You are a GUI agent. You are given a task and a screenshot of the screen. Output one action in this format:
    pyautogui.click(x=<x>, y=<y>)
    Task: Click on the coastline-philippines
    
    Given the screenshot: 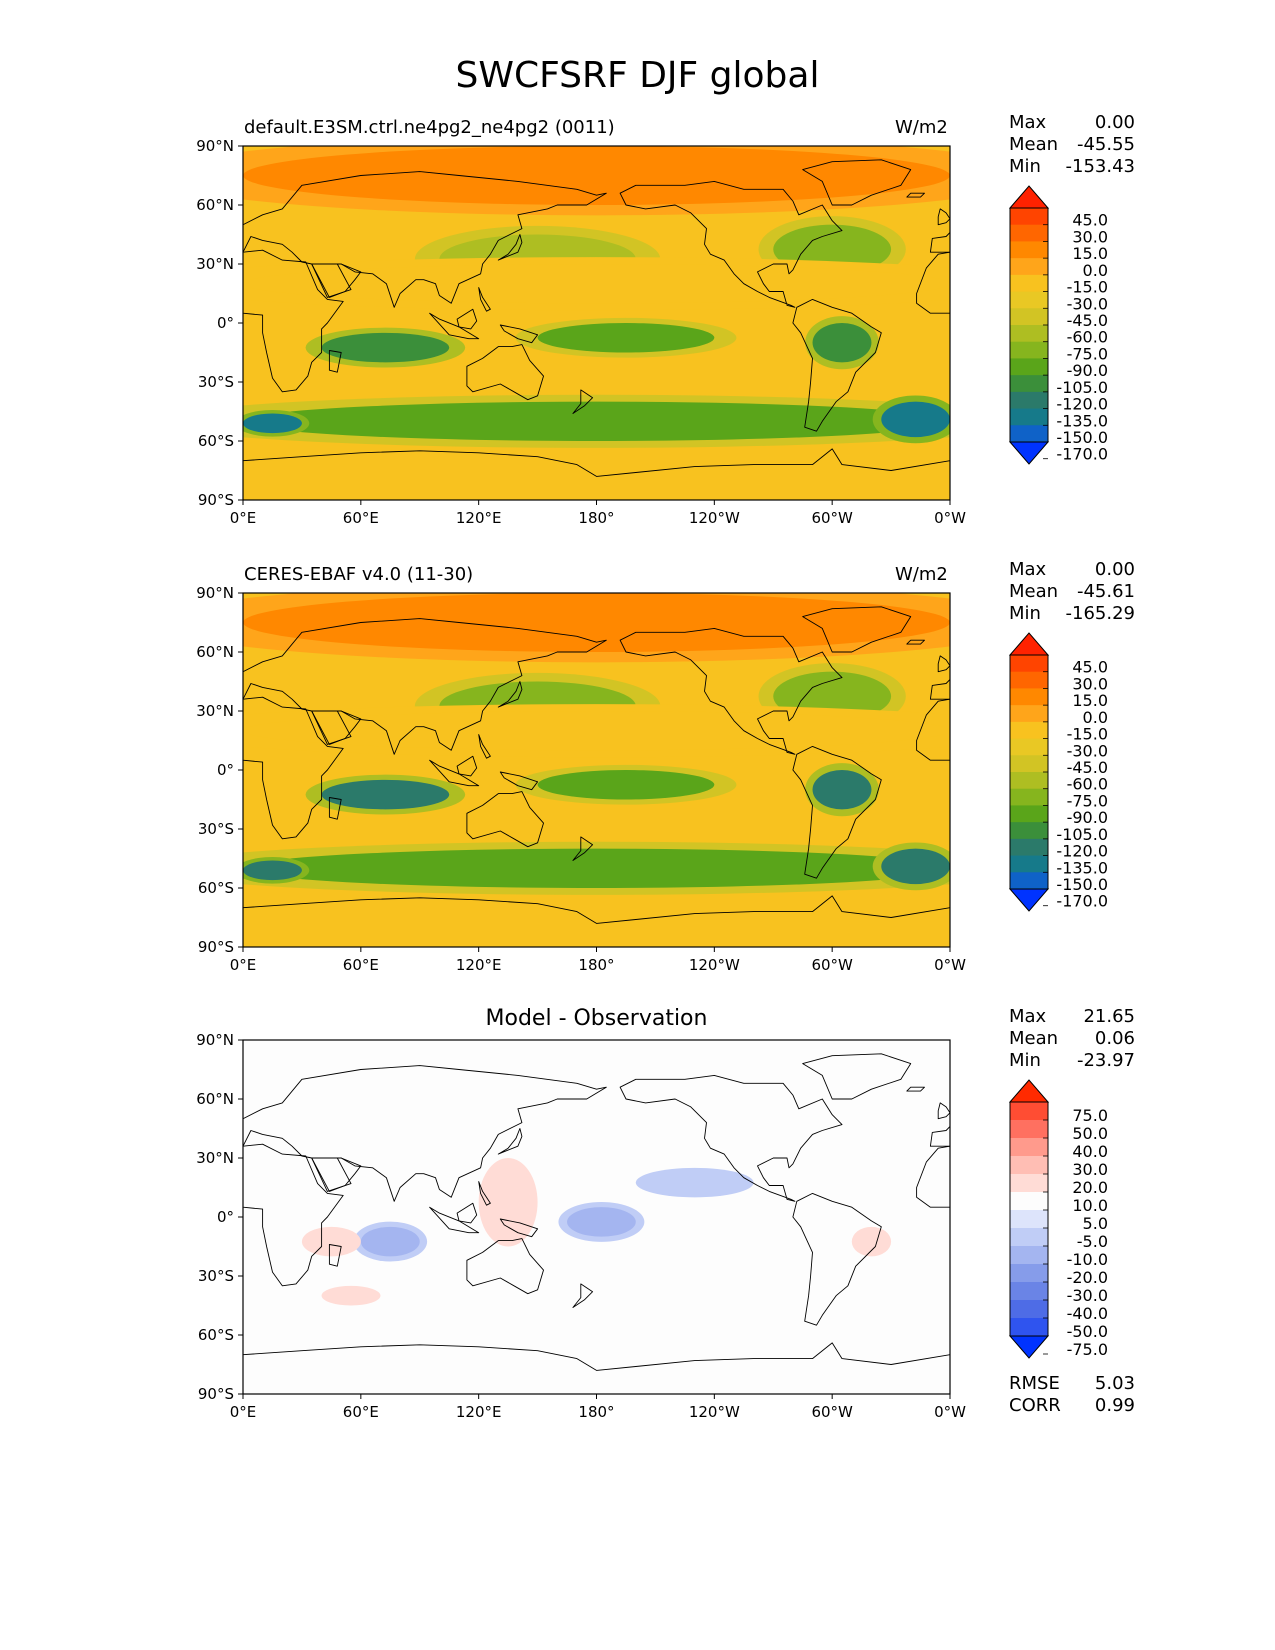 What is the action you would take?
    pyautogui.click(x=484, y=746)
    